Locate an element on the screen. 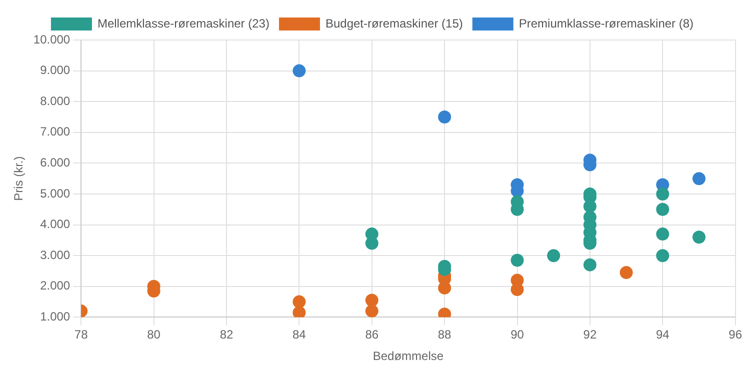 This screenshot has height=376, width=753. x-axis-title: Bedømmelse is located at coordinates (408, 356).